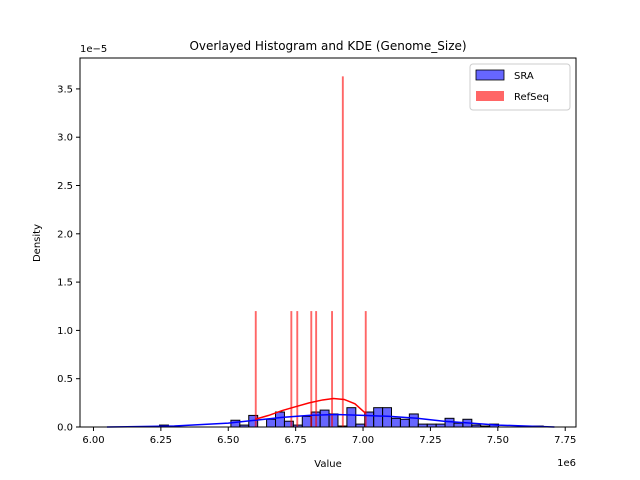 This screenshot has width=640, height=480. I want to click on y-tick-label: 2.5, so click(65, 186).